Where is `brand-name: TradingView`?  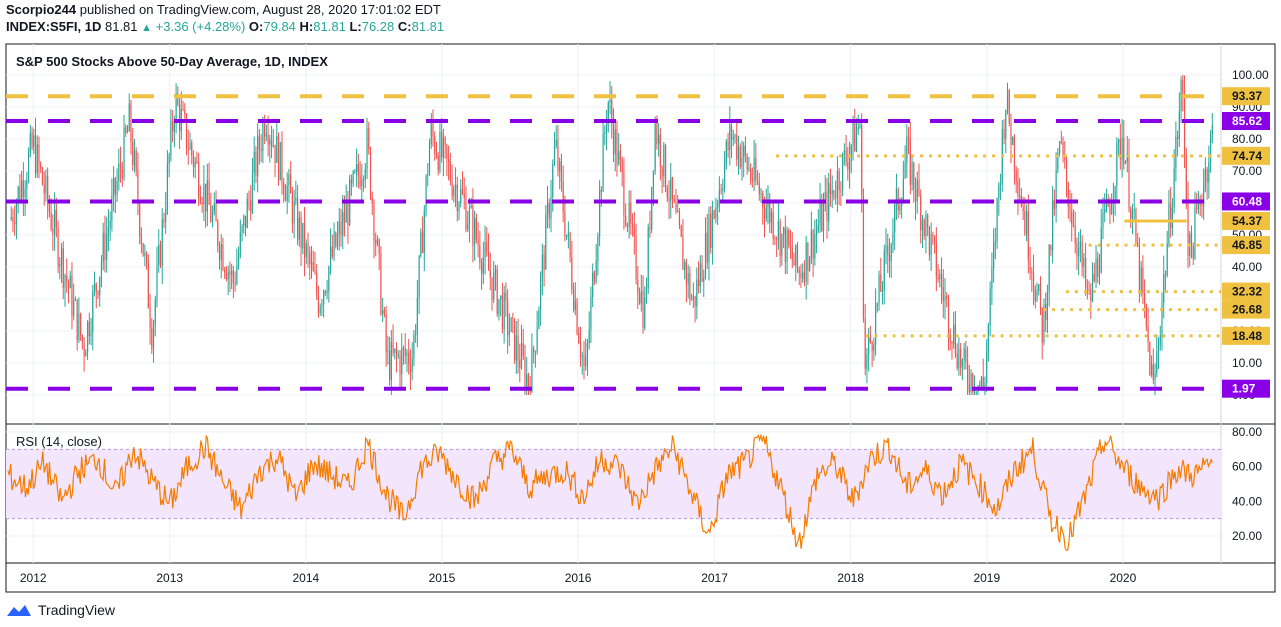 brand-name: TradingView is located at coordinates (77, 610).